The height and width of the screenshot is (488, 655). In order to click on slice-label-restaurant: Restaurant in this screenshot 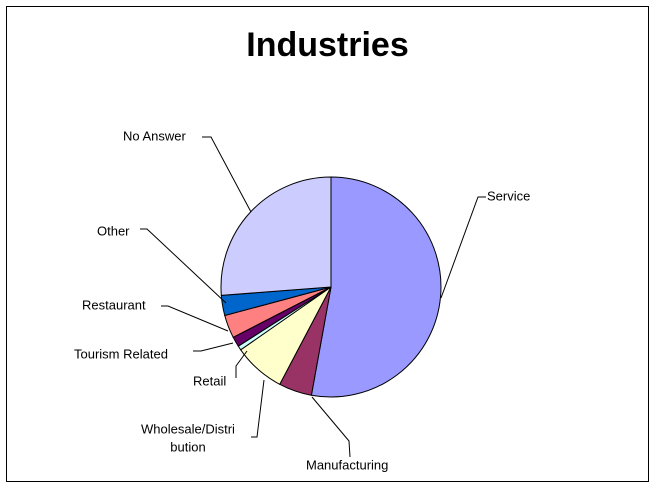, I will do `click(114, 304)`.